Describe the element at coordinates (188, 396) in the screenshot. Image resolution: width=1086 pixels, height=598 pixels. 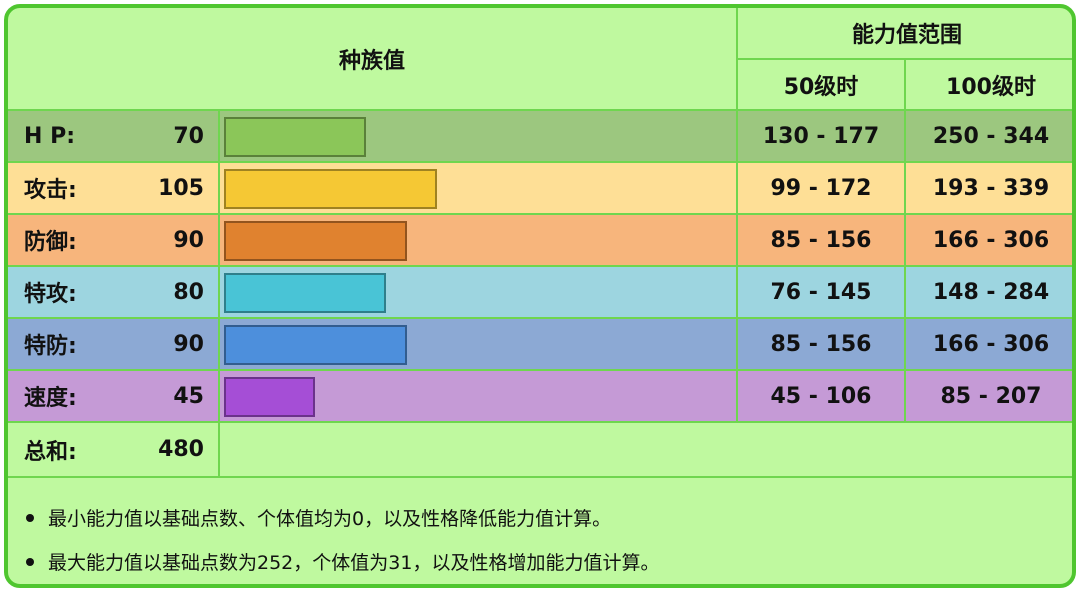
I see `stat-value: 45` at that location.